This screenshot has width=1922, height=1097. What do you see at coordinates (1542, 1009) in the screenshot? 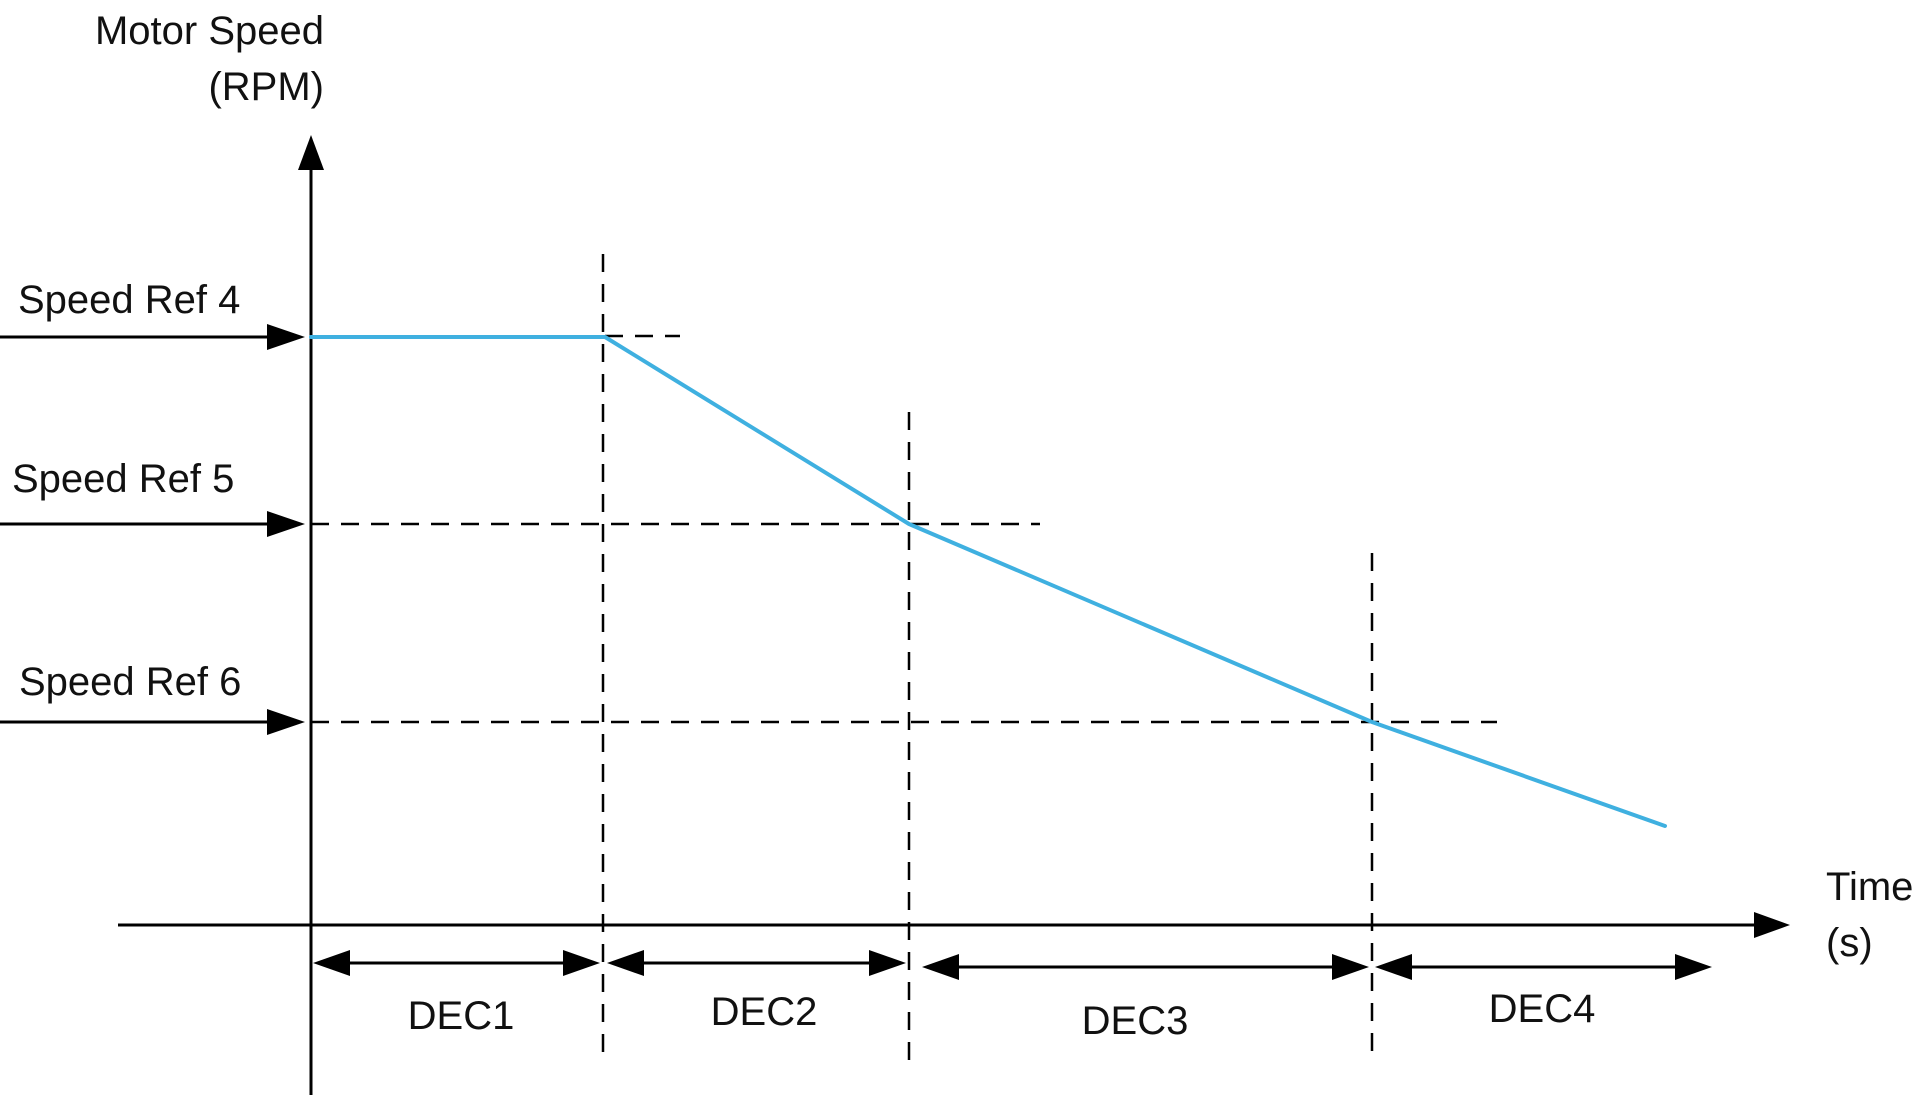
I see `dec4-label: DEC4` at bounding box center [1542, 1009].